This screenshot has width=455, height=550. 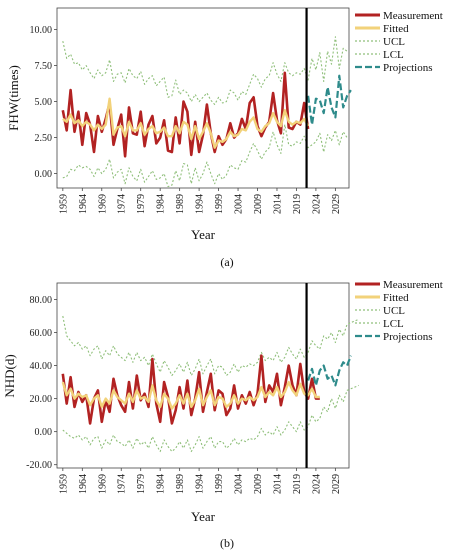 I want to click on y-tick-label-b: 80.00, so click(x=41, y=300).